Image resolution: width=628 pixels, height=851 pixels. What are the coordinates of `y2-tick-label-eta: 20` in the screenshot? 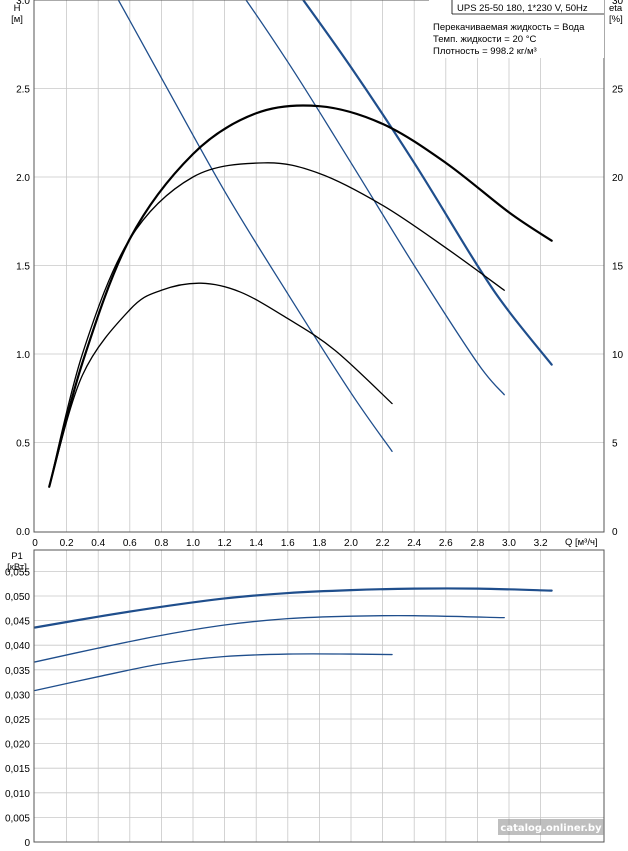 It's located at (618, 178).